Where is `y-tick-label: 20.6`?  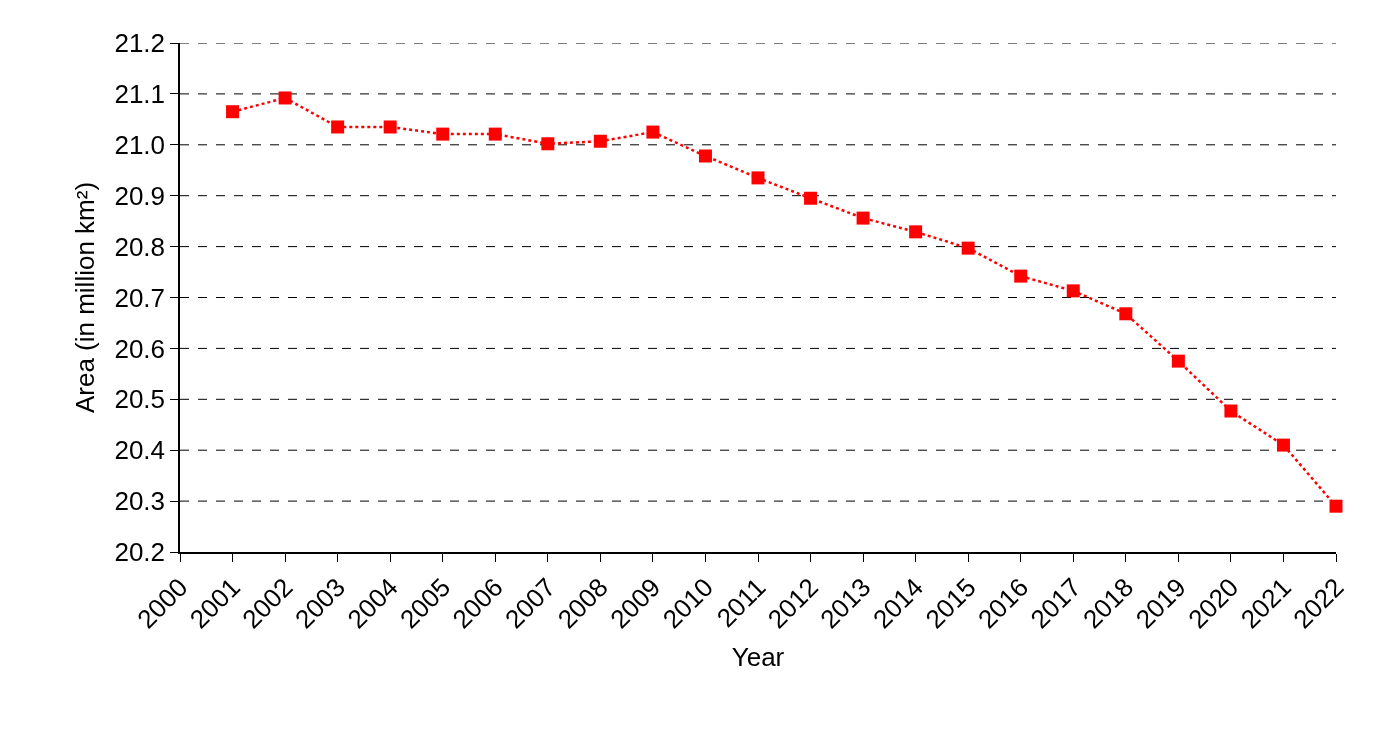 y-tick-label: 20.6 is located at coordinates (140, 348).